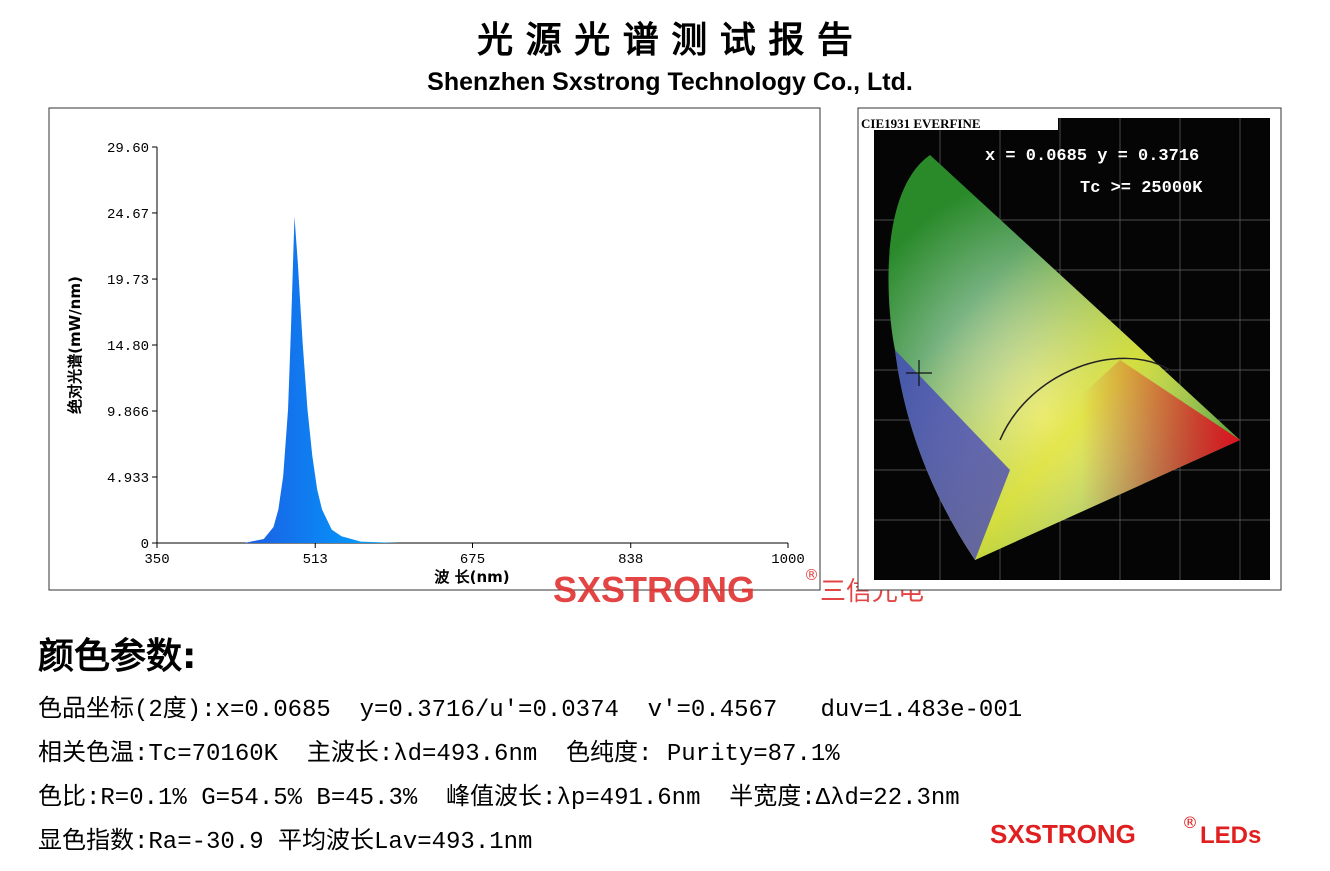 The width and height of the screenshot is (1330, 871). Describe the element at coordinates (285, 841) in the screenshot. I see `param-line: 显色指数:Ra=-30.9 平均波长Lav=493.1nm` at that location.